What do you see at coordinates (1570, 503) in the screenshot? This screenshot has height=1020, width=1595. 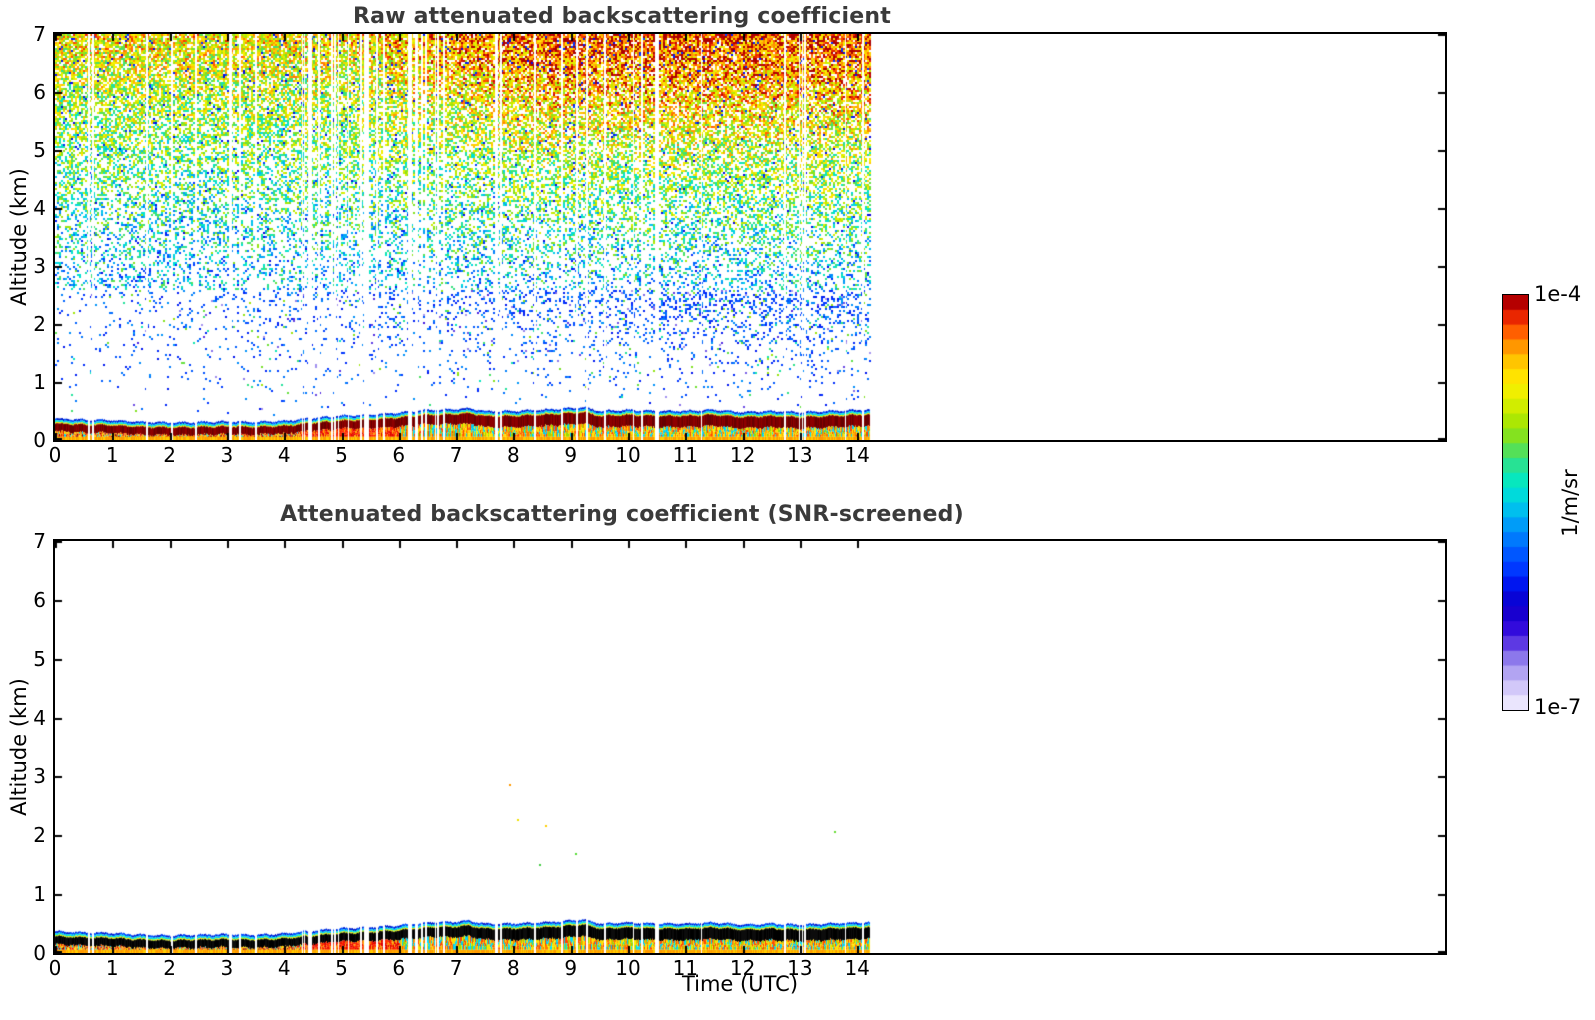 I see `colorbar-unit-label: 1/m/sr` at bounding box center [1570, 503].